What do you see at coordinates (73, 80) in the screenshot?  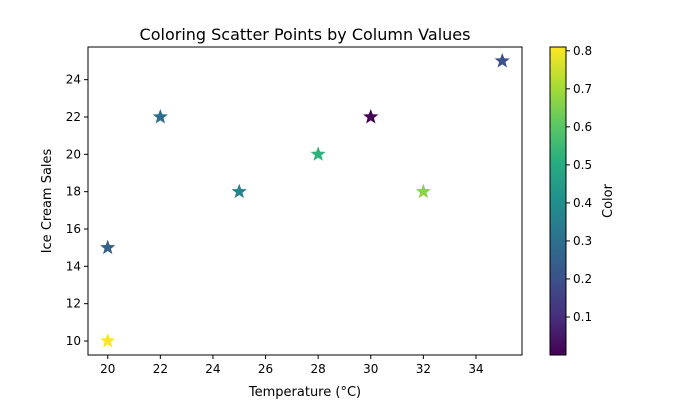 I see `y-tick-label: 24` at bounding box center [73, 80].